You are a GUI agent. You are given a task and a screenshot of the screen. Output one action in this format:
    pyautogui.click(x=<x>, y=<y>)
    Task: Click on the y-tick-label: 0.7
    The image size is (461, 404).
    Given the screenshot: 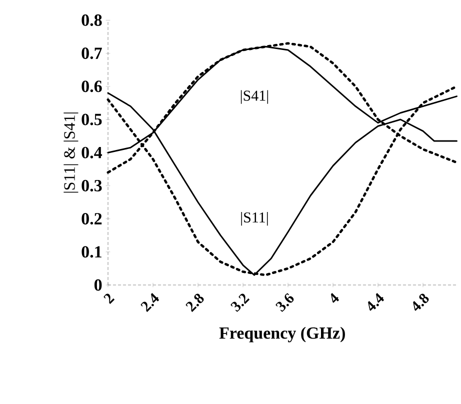 What is the action you would take?
    pyautogui.click(x=92, y=54)
    